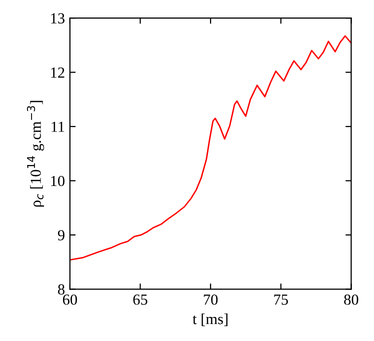 Image resolution: width=374 pixels, height=341 pixels. I want to click on x-tick-label: 70, so click(211, 299).